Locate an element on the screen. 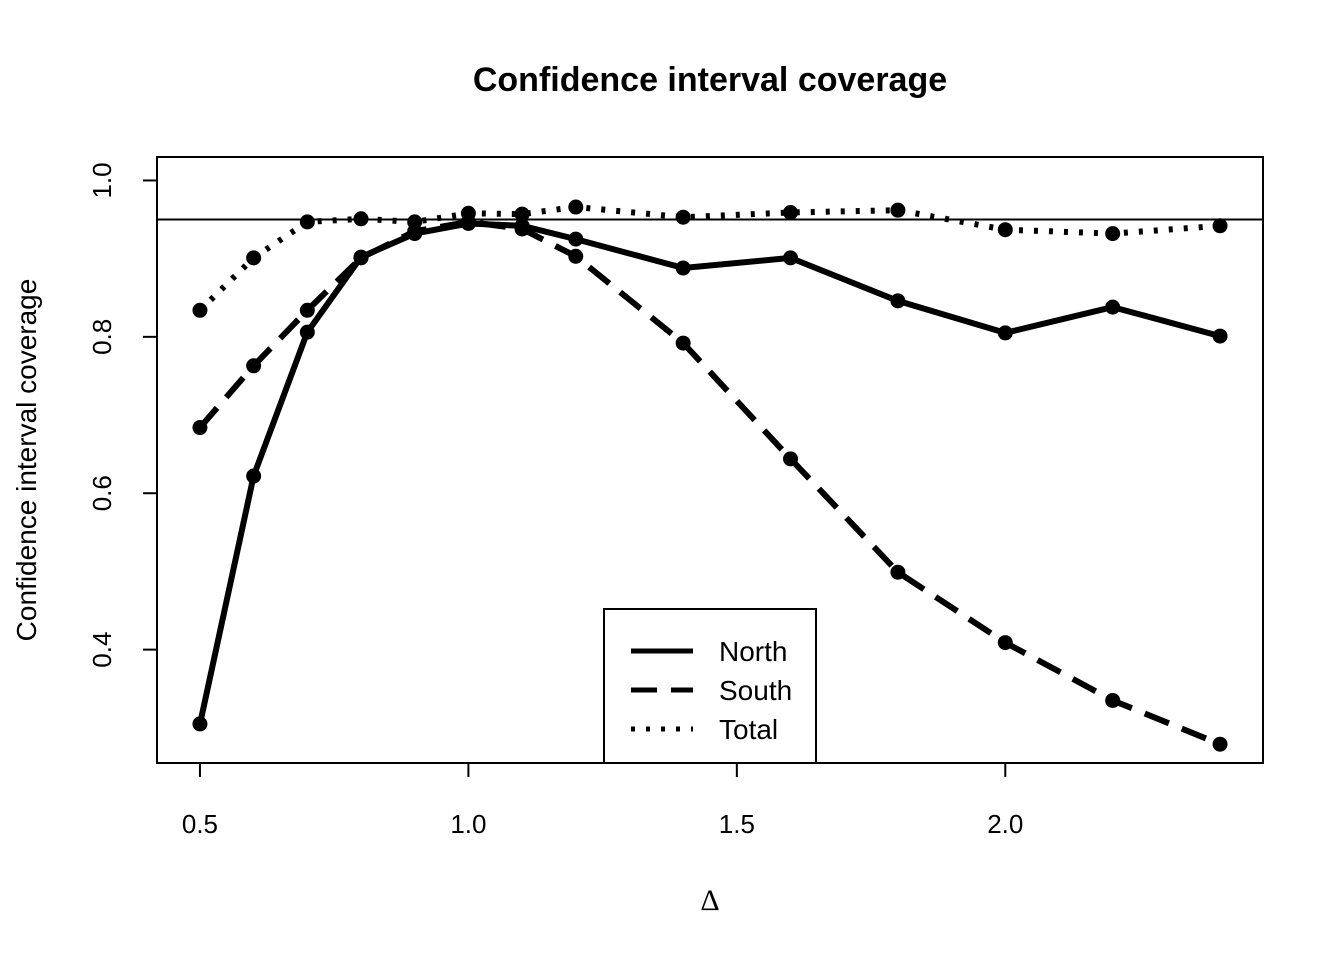 This screenshot has width=1344, height=960. y-tick-label: 0.8 is located at coordinates (102, 337).